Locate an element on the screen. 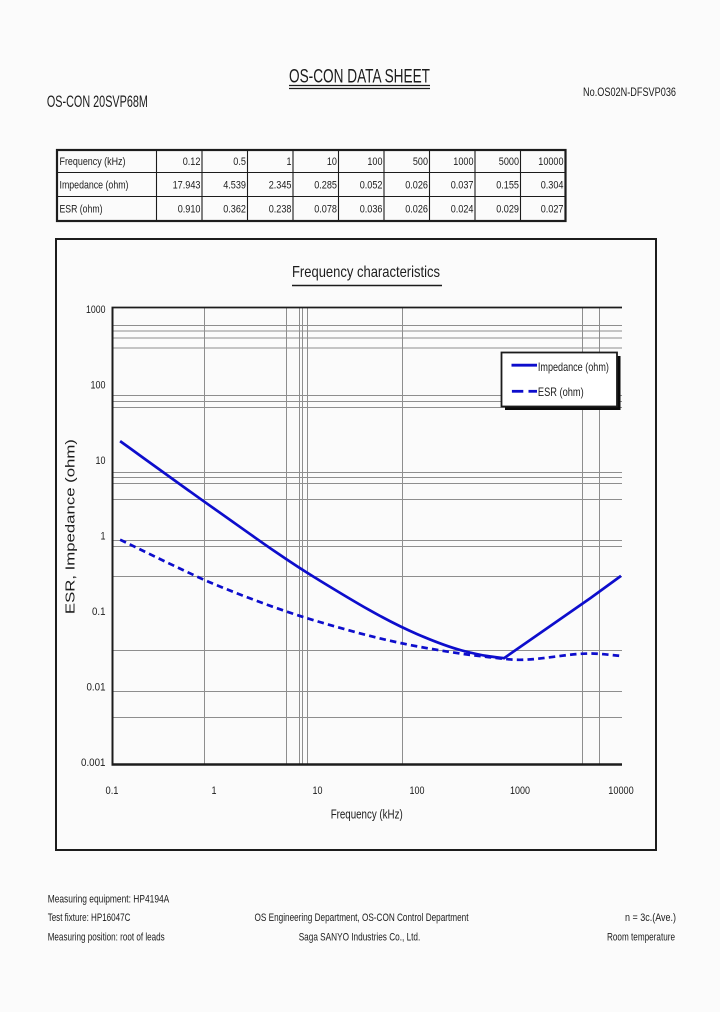  svg-text: 0.024 is located at coordinates (462, 210).